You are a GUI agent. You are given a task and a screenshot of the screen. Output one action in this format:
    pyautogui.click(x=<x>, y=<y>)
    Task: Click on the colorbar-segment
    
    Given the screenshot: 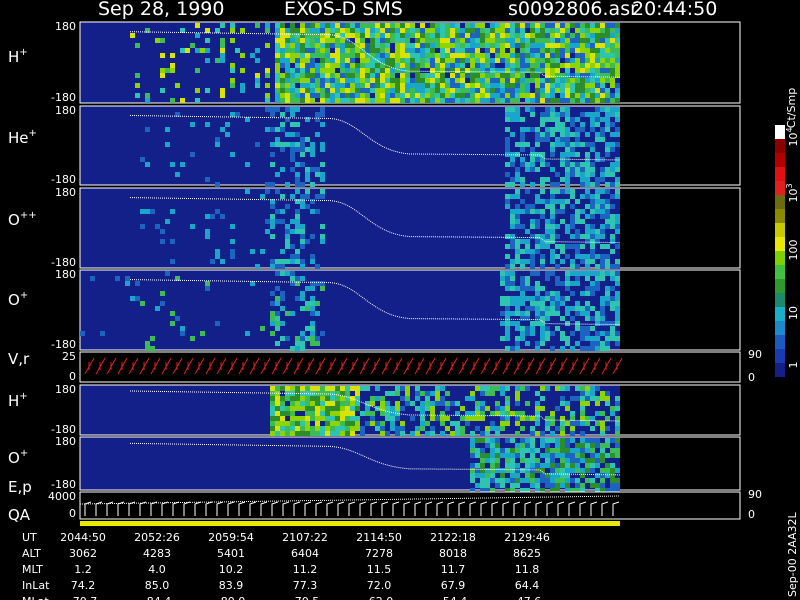 What is the action you would take?
    pyautogui.click(x=780, y=300)
    